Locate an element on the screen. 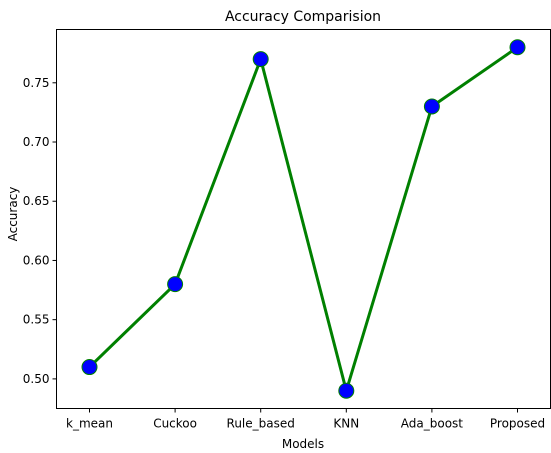 The width and height of the screenshot is (551, 453). y-tick-label: 0.50 is located at coordinates (36, 379).